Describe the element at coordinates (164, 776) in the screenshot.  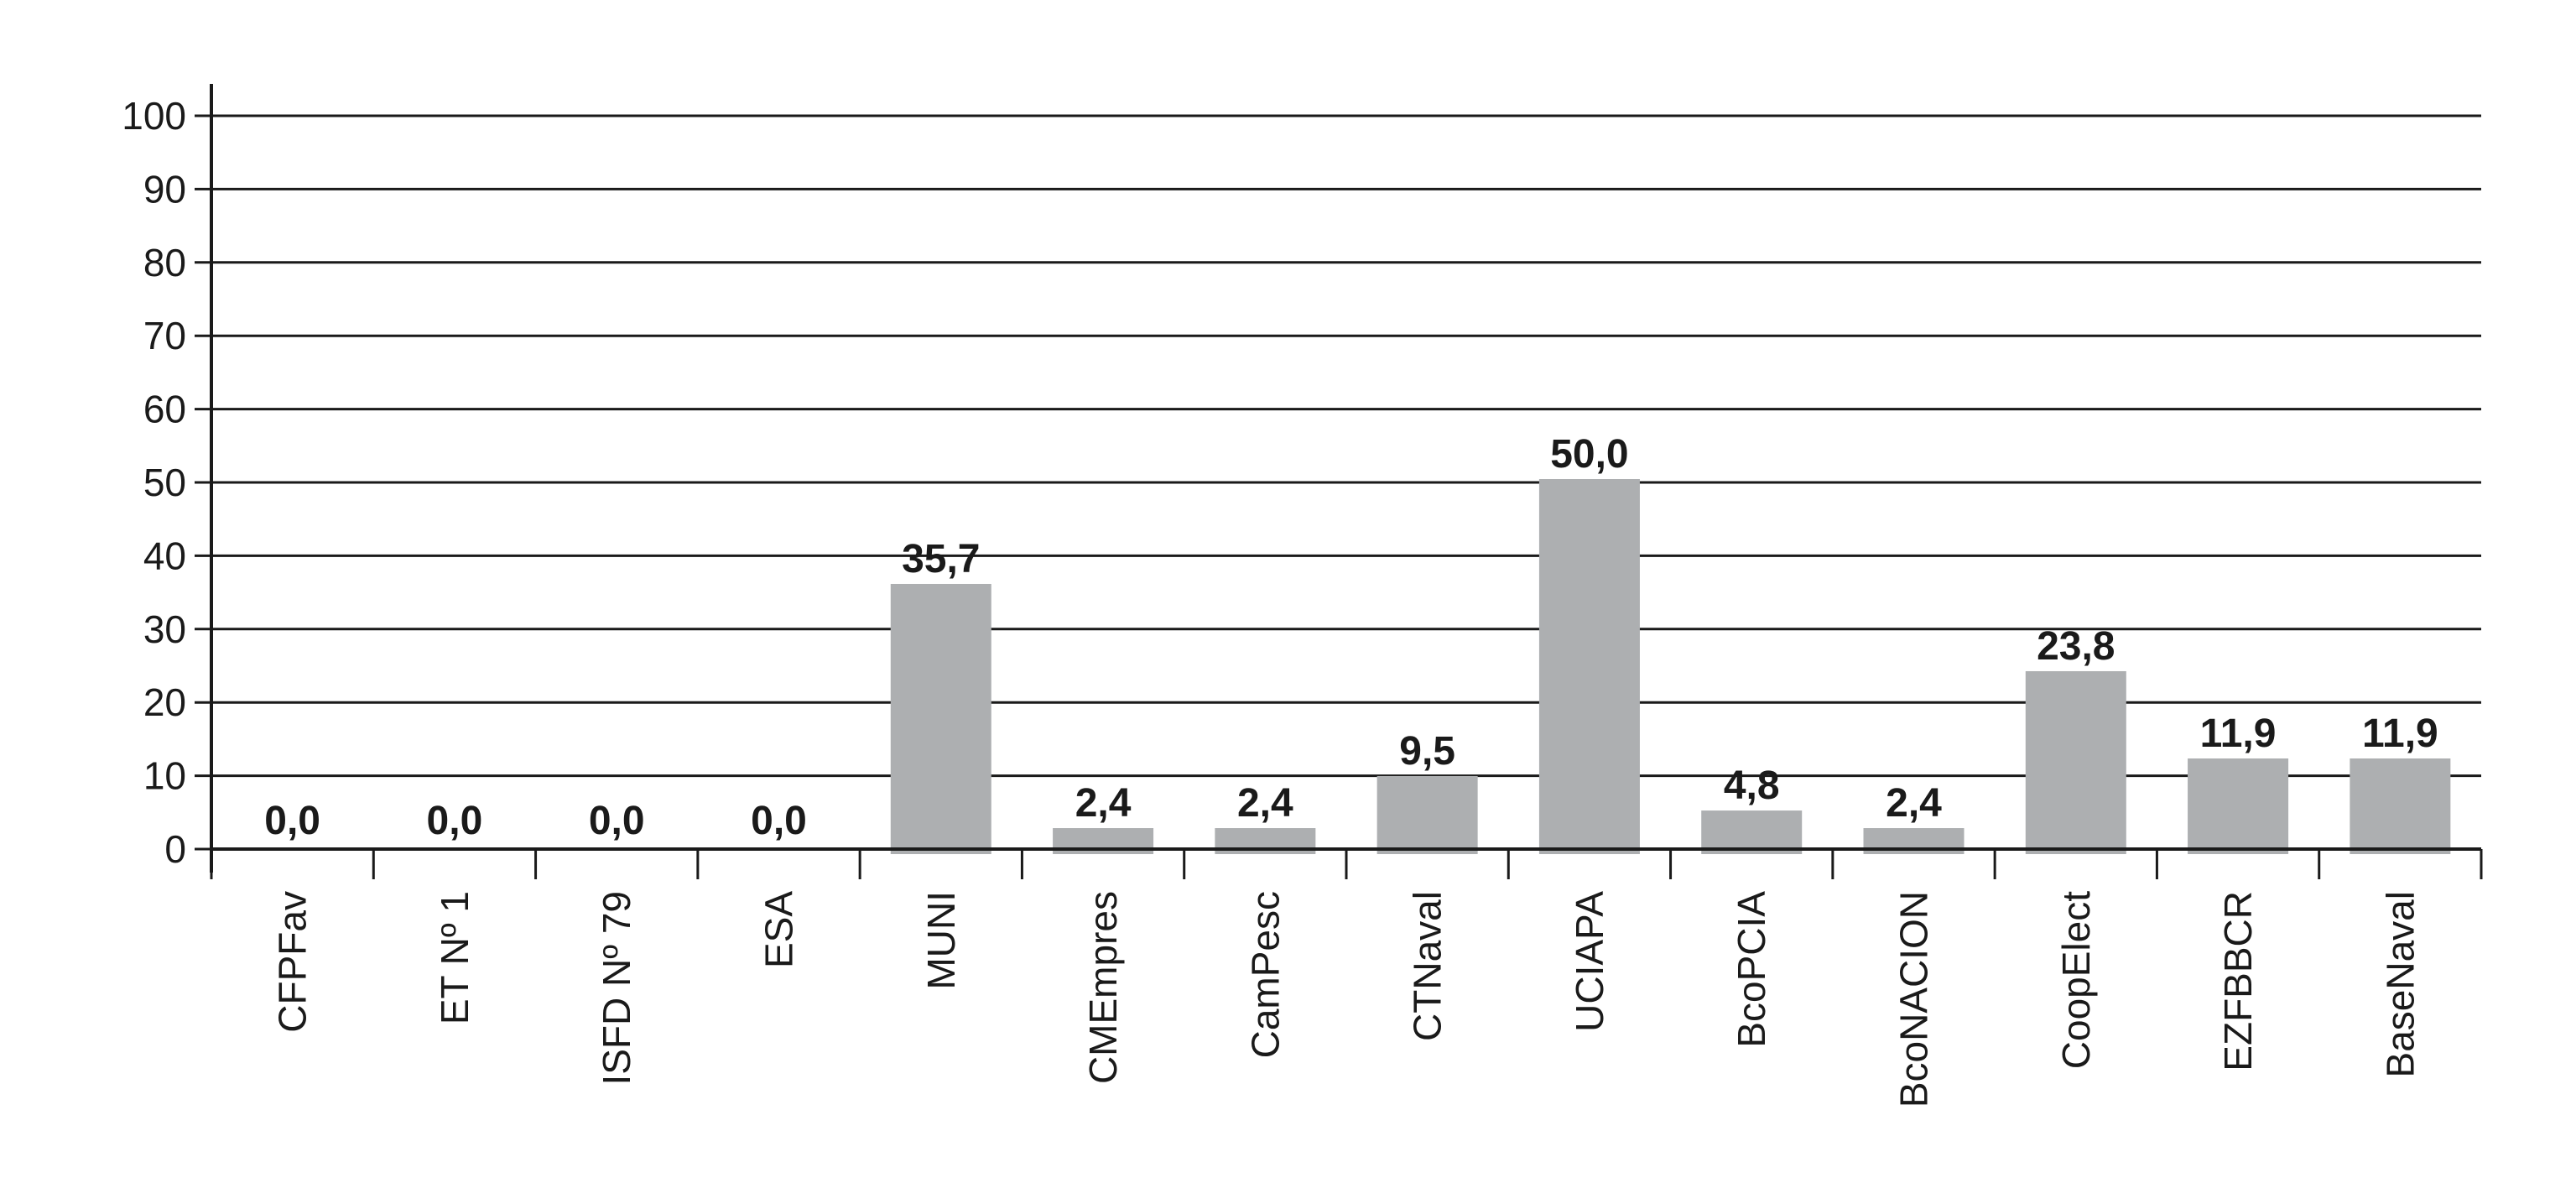
I see `y-tick-label: 10` at that location.